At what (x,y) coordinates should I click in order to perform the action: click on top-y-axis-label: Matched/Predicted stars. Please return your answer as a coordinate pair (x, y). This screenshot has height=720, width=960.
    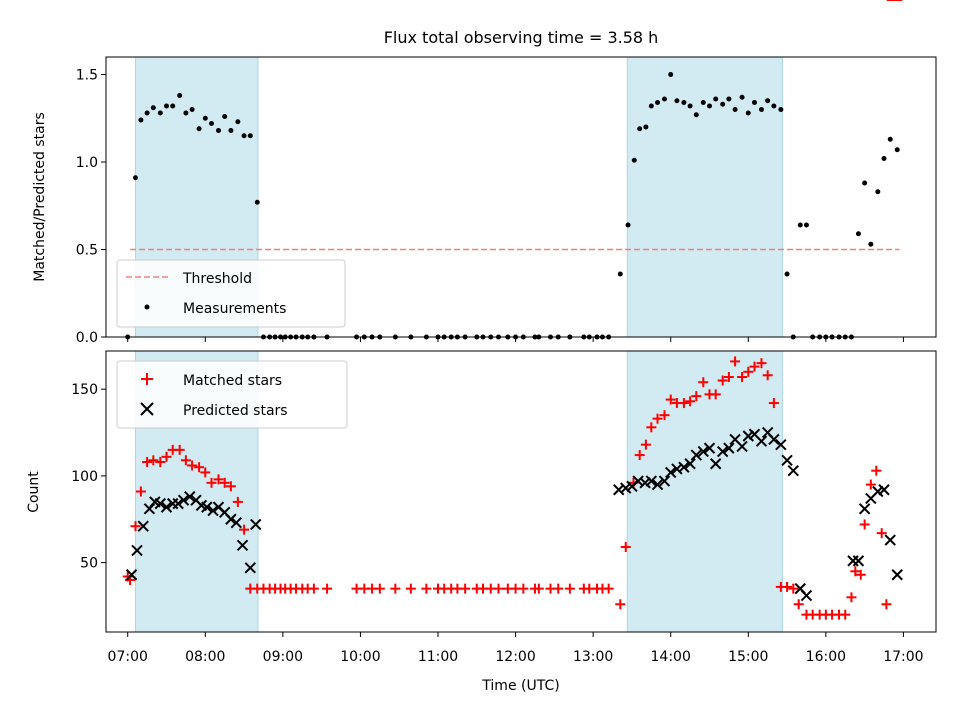
    Looking at the image, I should click on (40, 197).